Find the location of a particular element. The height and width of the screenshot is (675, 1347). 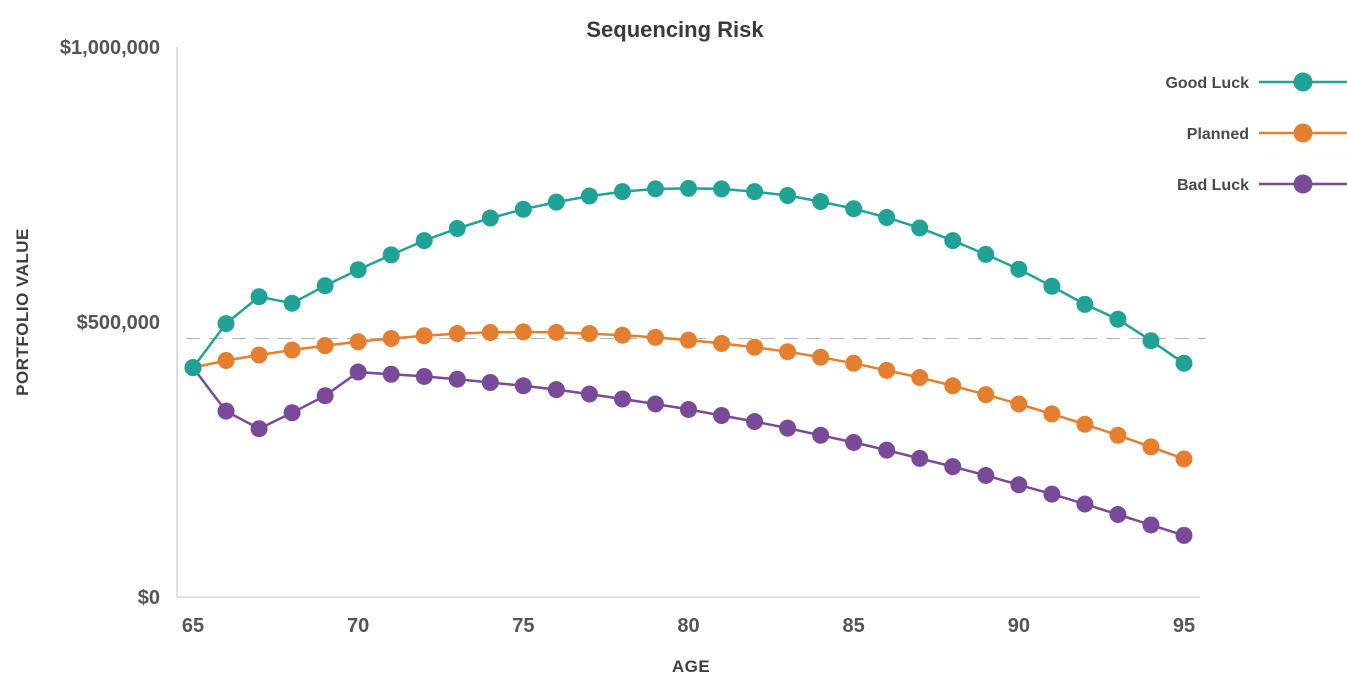

y-tick-label: $500,000 is located at coordinates (118, 323).